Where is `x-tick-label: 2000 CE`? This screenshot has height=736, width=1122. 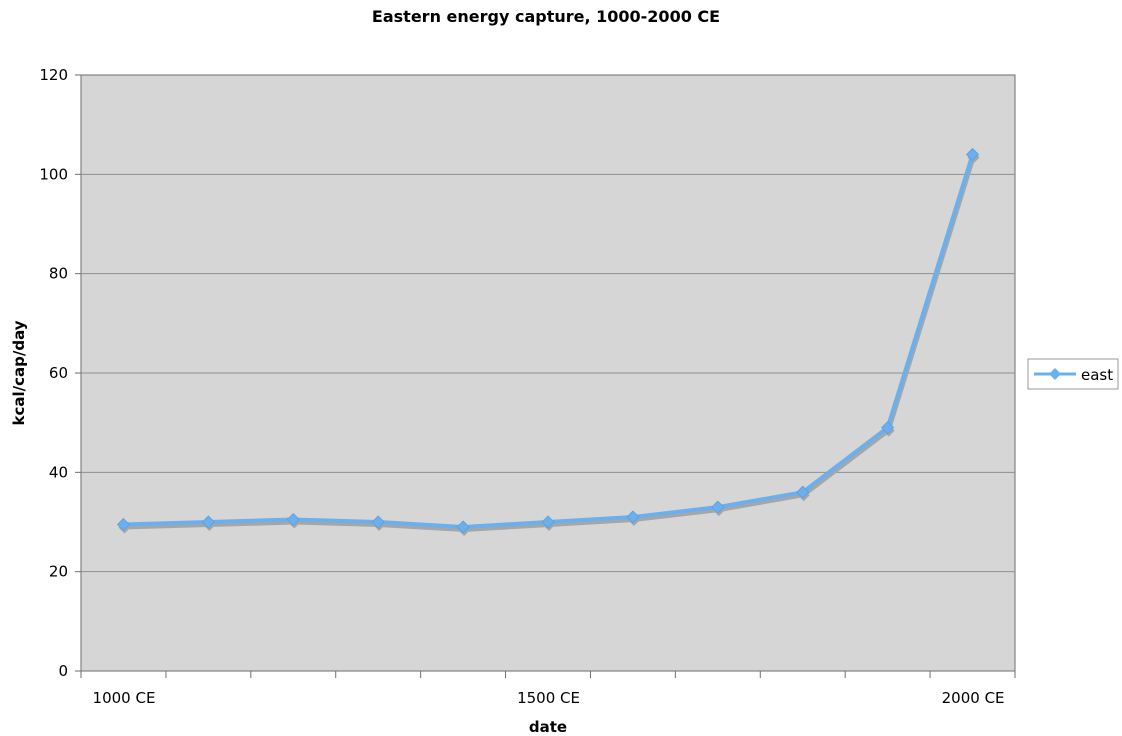
x-tick-label: 2000 CE is located at coordinates (973, 698).